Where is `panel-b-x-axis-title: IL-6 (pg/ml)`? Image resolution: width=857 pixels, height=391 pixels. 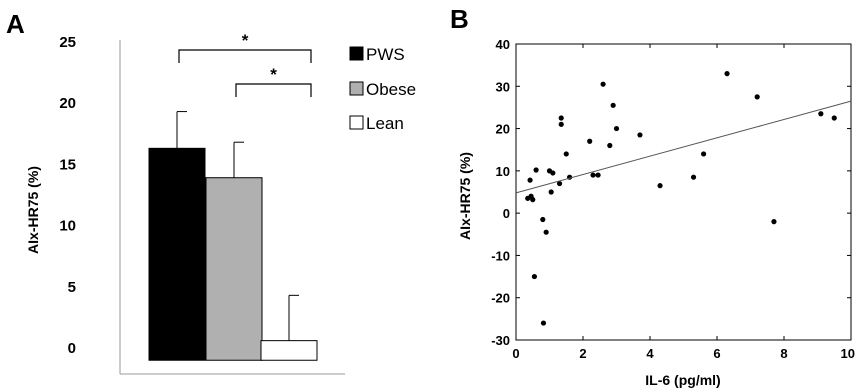 panel-b-x-axis-title: IL-6 (pg/ml) is located at coordinates (682, 380).